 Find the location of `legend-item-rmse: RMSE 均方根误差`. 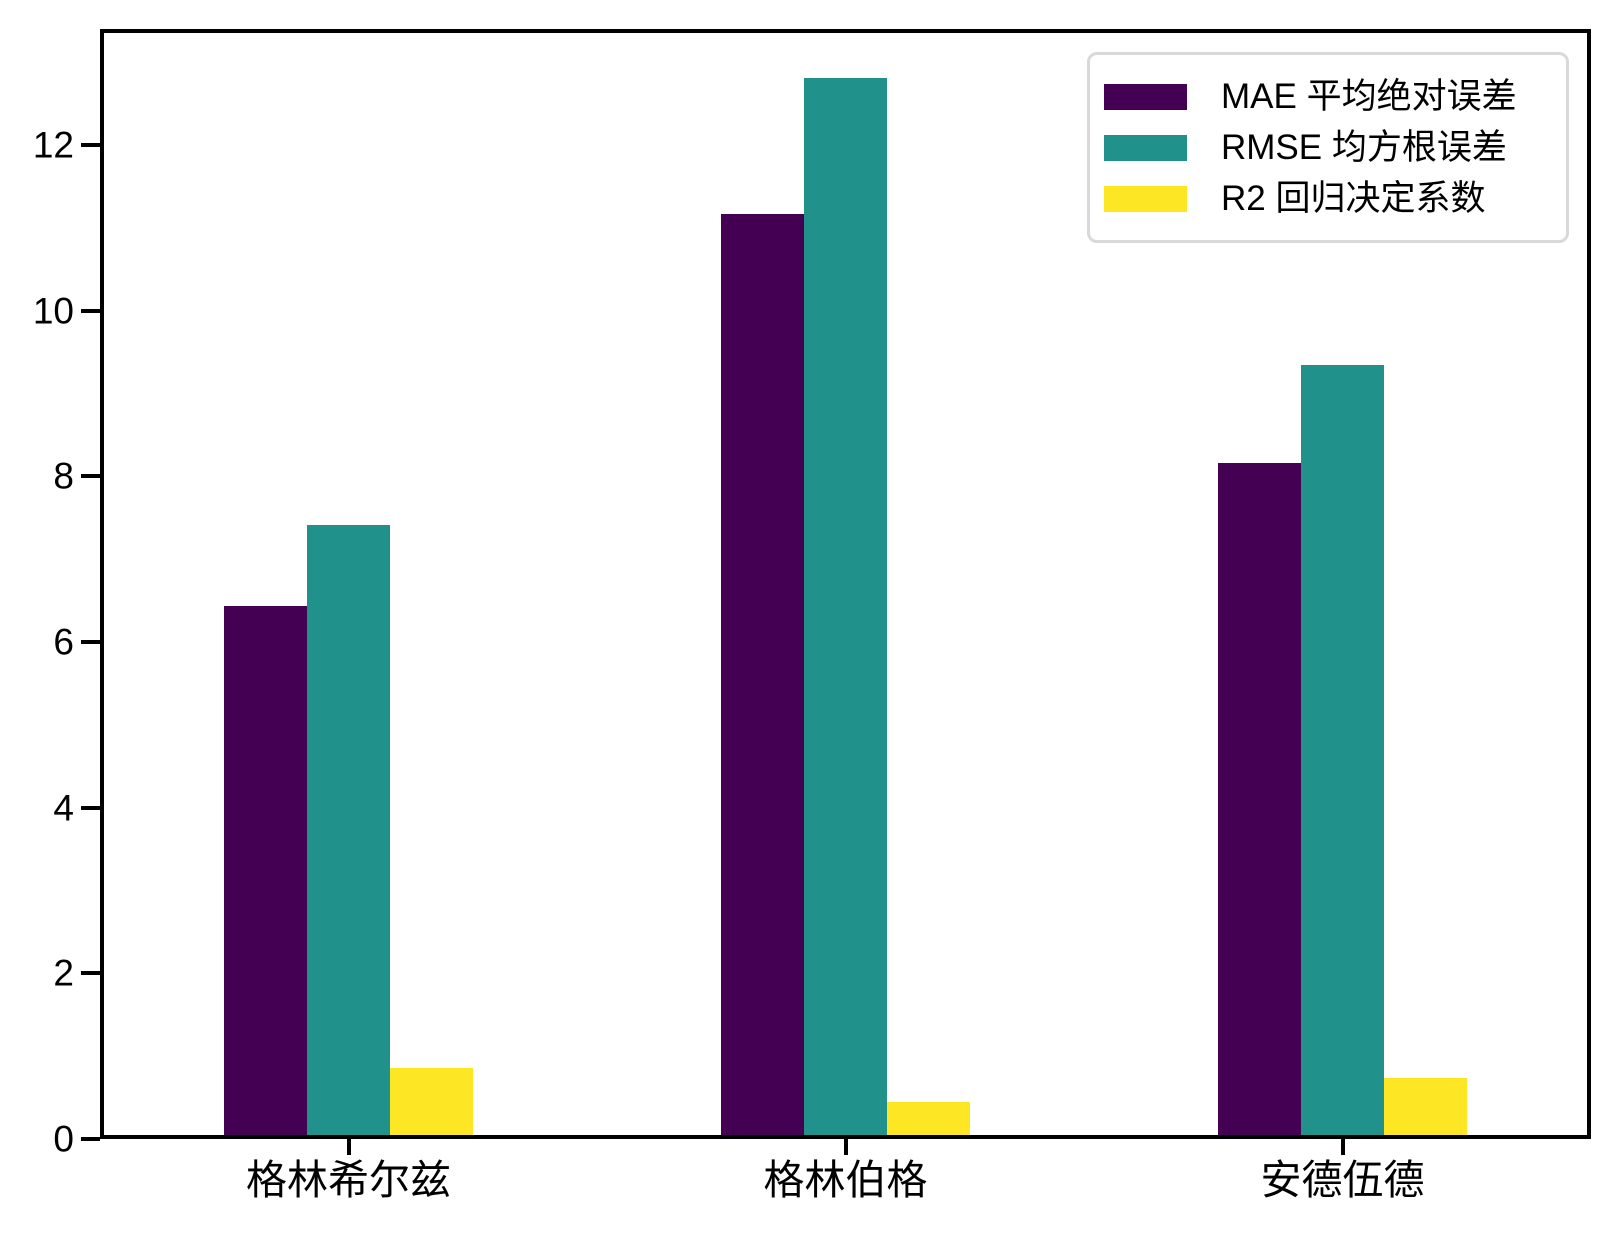

legend-item-rmse: RMSE 均方根误差 is located at coordinates (1328, 147).